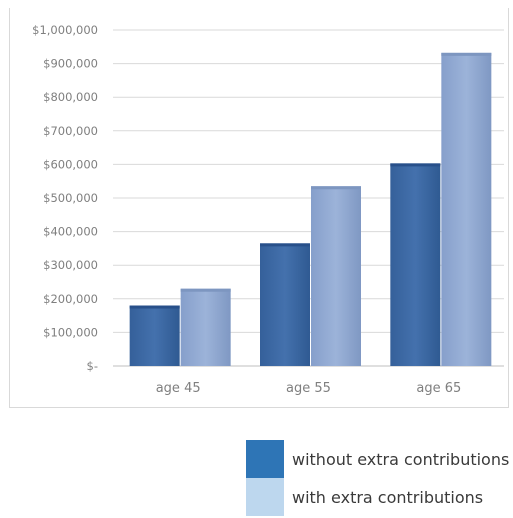 This screenshot has width=513, height=518. Describe the element at coordinates (265, 459) in the screenshot. I see `legend-swatch-without` at that location.